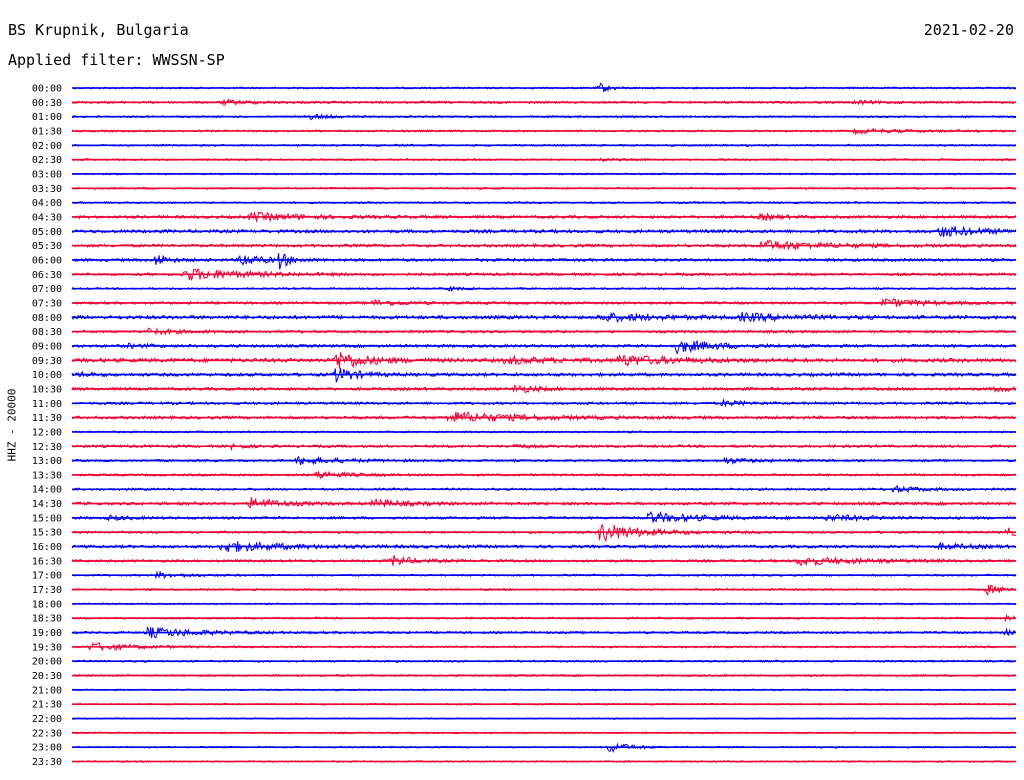 This screenshot has width=1024, height=780. What do you see at coordinates (47, 318) in the screenshot?
I see `time-label: 08:00` at bounding box center [47, 318].